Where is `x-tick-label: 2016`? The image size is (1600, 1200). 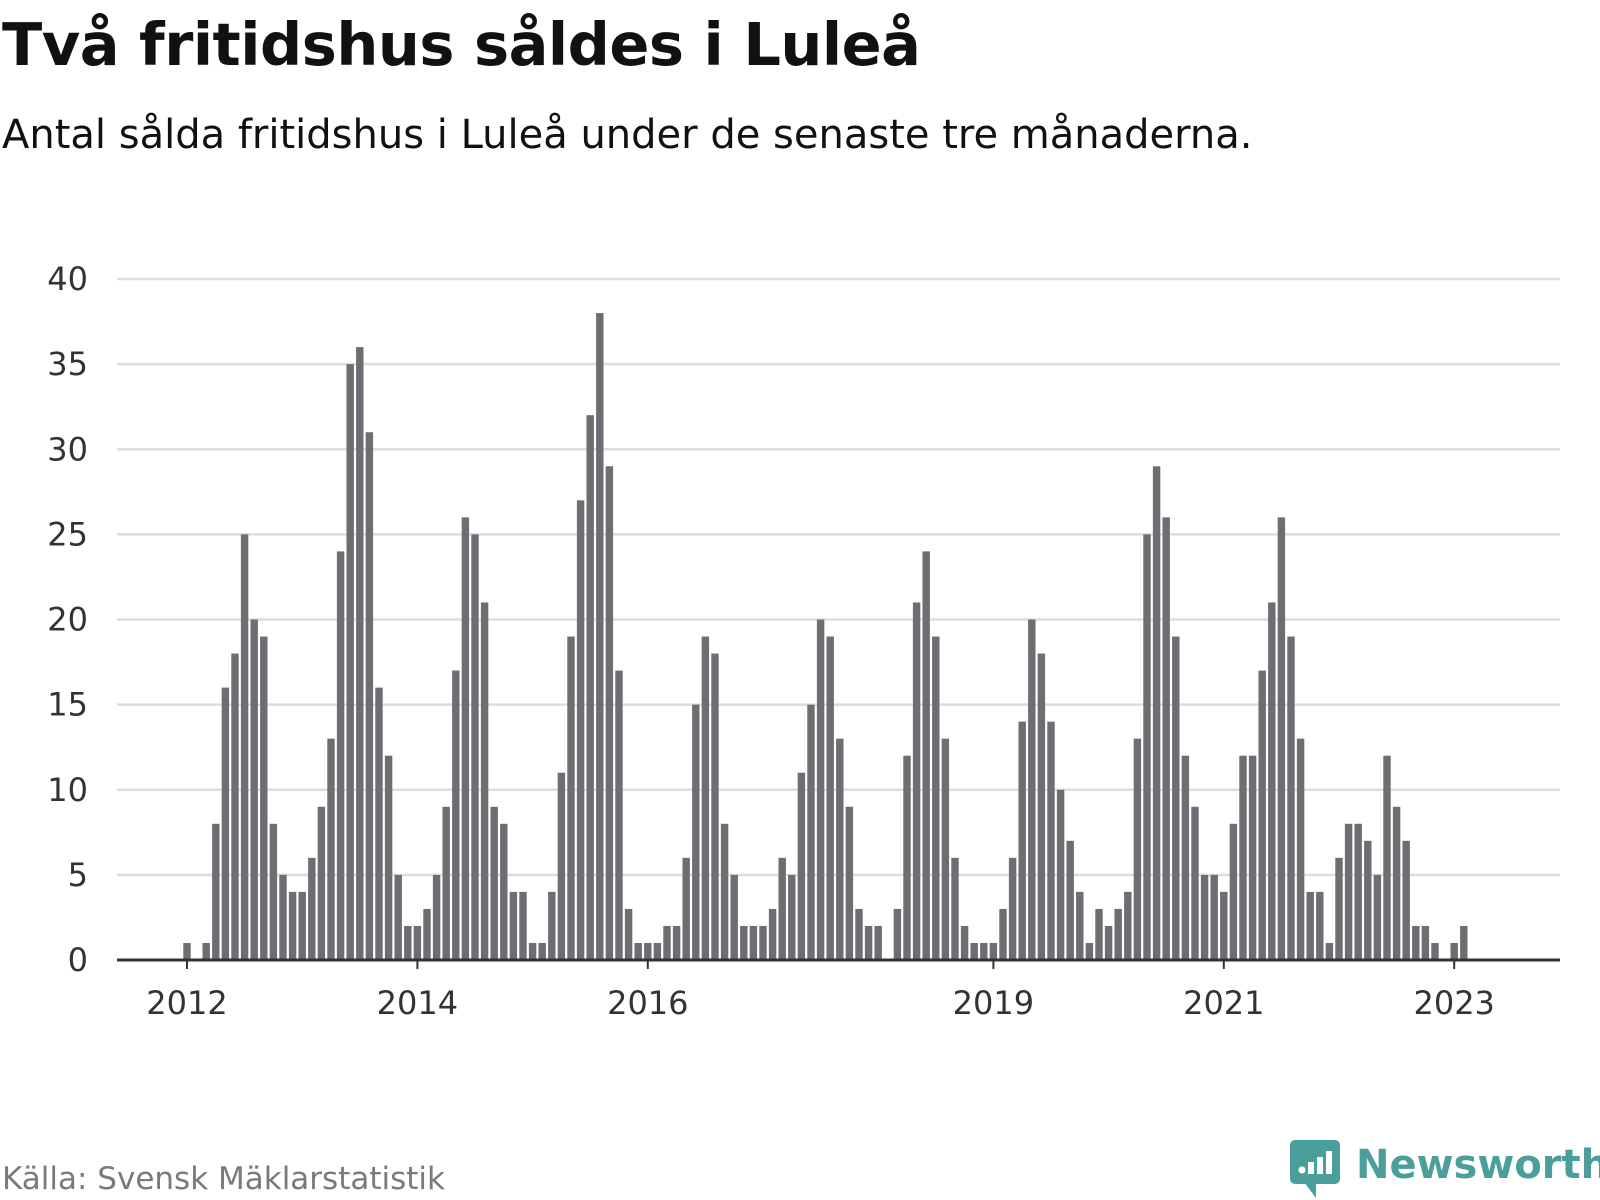
x-tick-label: 2016 is located at coordinates (647, 1003).